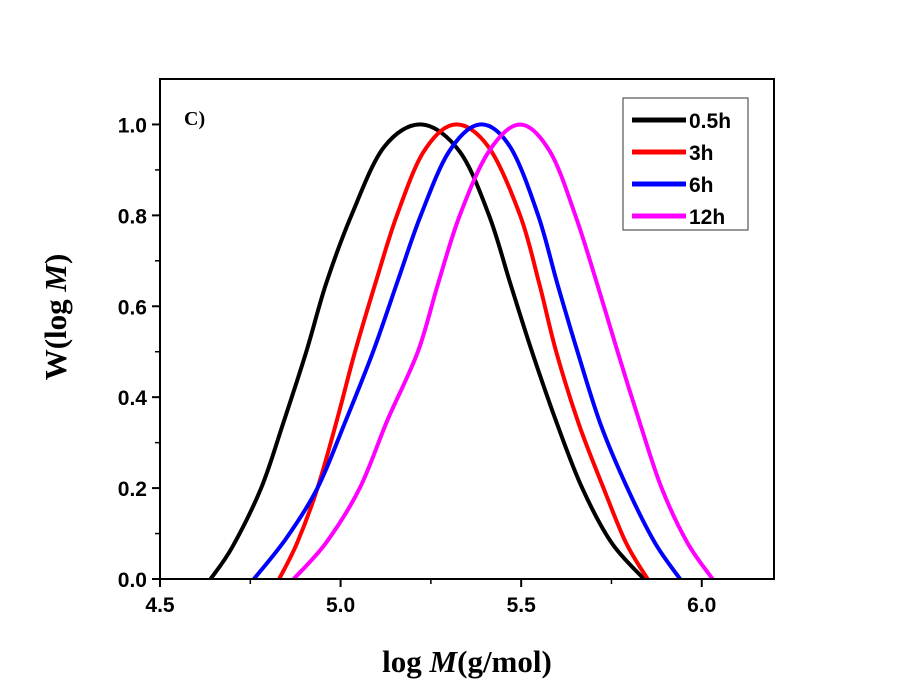  What do you see at coordinates (132, 580) in the screenshot?
I see `y-tick-label: 0.0` at bounding box center [132, 580].